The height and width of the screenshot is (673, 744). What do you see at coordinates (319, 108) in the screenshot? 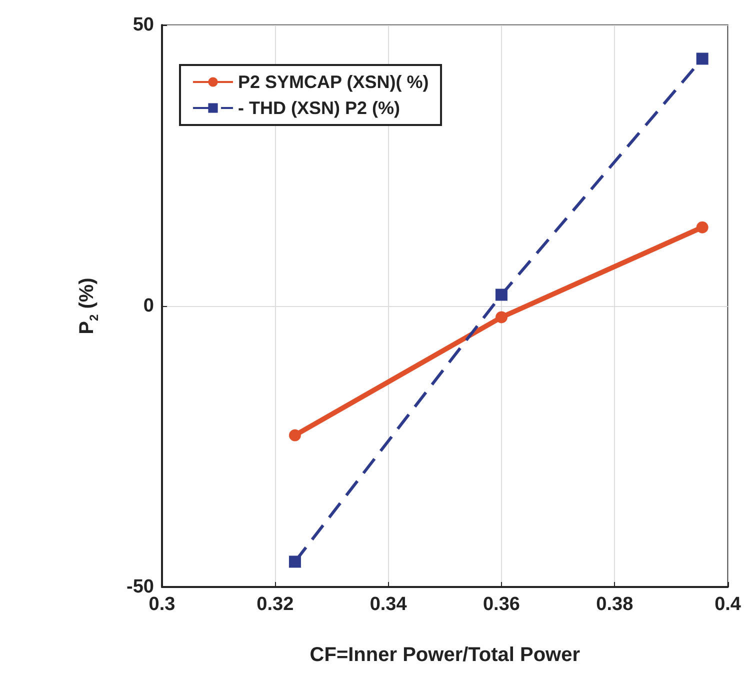
I see `legend-label: - THD (XSN) P2 (%)` at bounding box center [319, 108].